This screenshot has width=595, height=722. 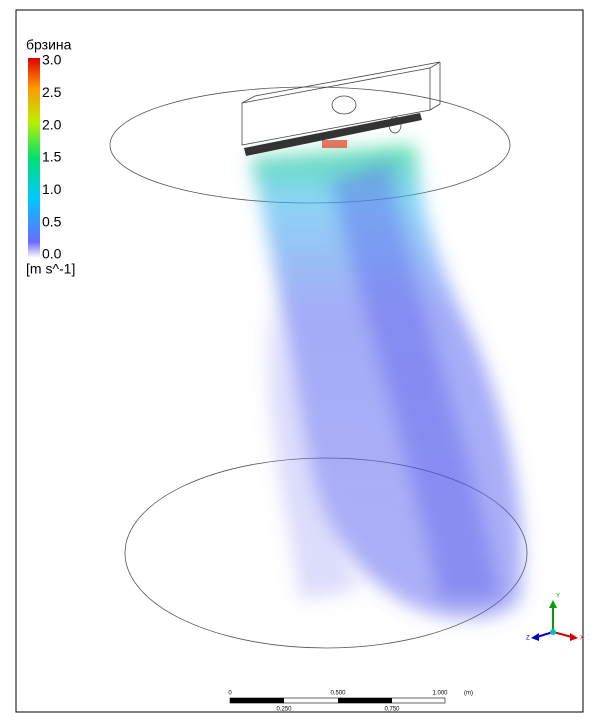 What do you see at coordinates (52, 254) in the screenshot?
I see `legend-tick-label: 0.0` at bounding box center [52, 254].